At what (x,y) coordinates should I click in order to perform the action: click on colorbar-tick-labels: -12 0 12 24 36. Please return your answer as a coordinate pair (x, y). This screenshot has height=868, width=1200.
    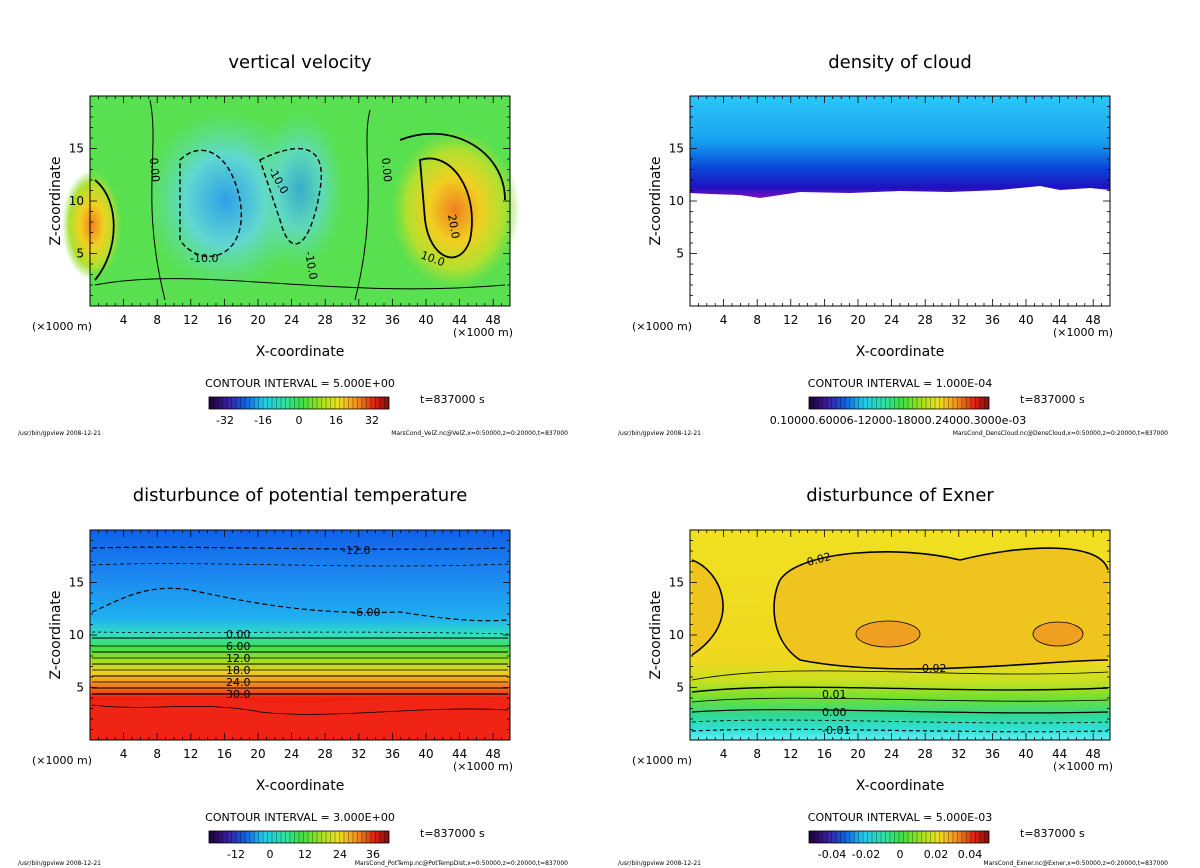
    Looking at the image, I should click on (303, 854).